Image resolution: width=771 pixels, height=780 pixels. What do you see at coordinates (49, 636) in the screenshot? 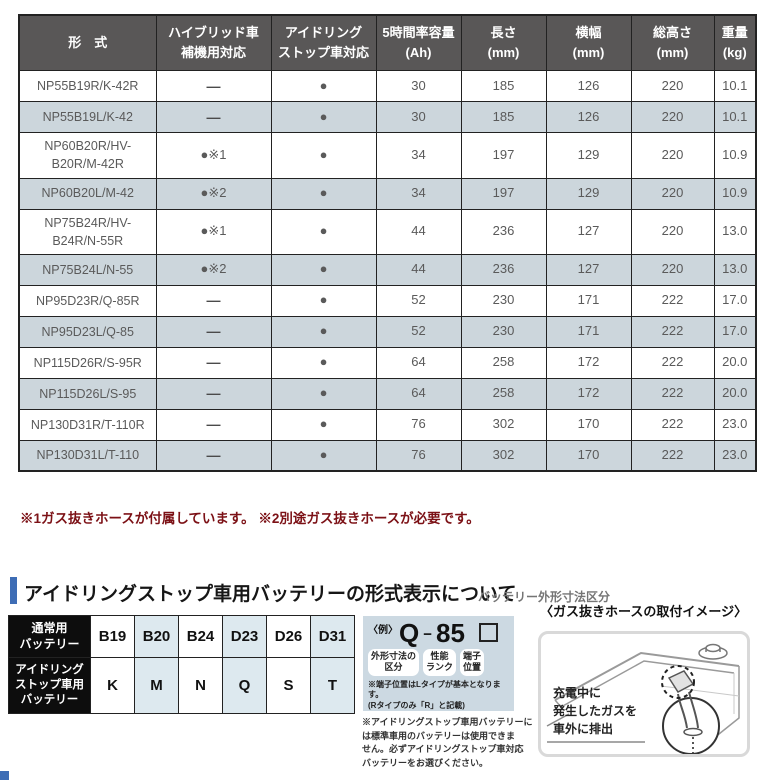
I see `normal-battery-header: 通常用 バッテリー` at bounding box center [49, 636].